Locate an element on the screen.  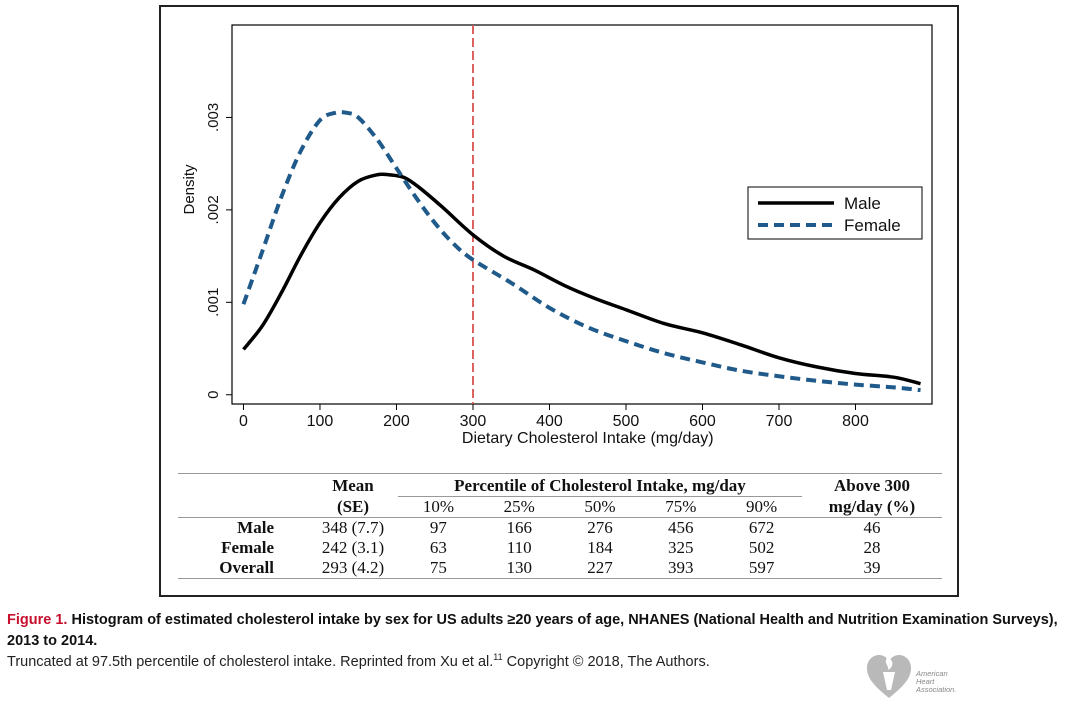
col-mean-header: Mean is located at coordinates (353, 485).